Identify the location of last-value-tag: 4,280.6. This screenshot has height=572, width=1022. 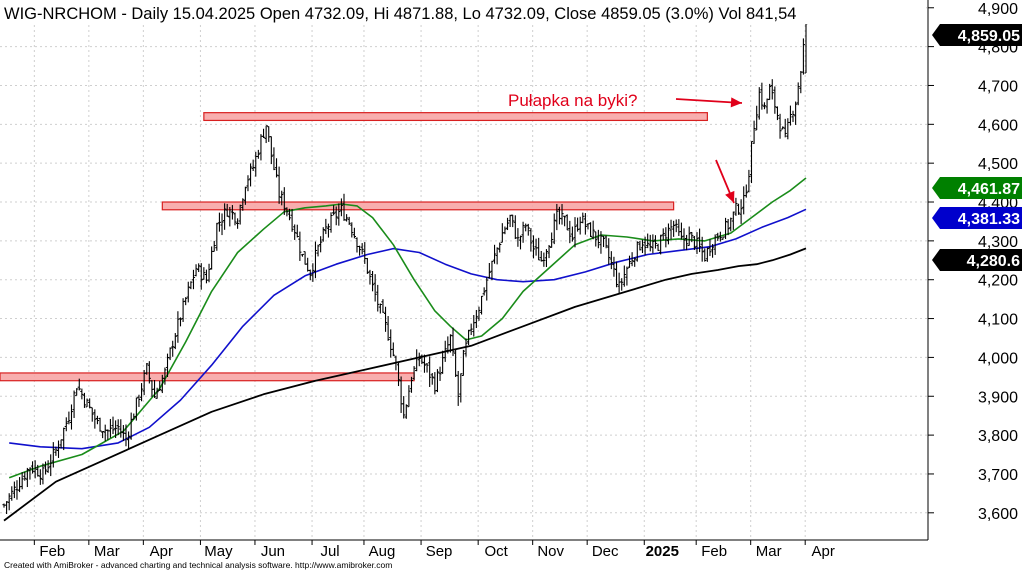
(977, 260).